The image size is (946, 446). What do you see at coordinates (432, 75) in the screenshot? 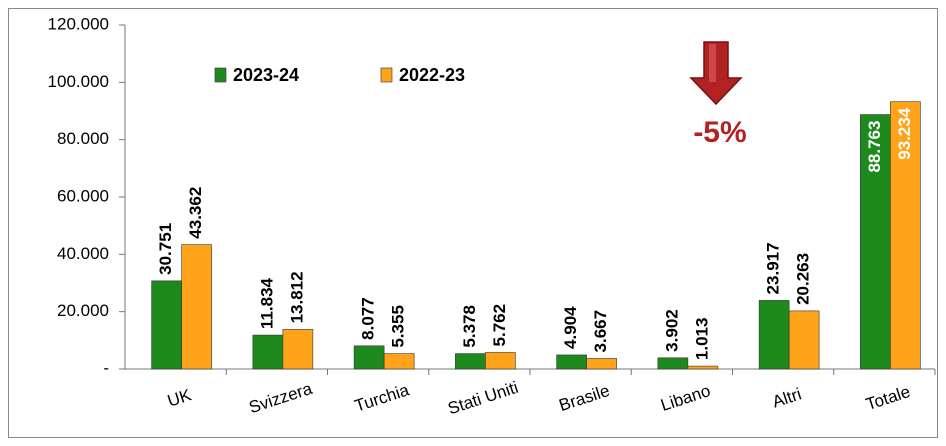
I see `legend-label: 2022-23` at bounding box center [432, 75].